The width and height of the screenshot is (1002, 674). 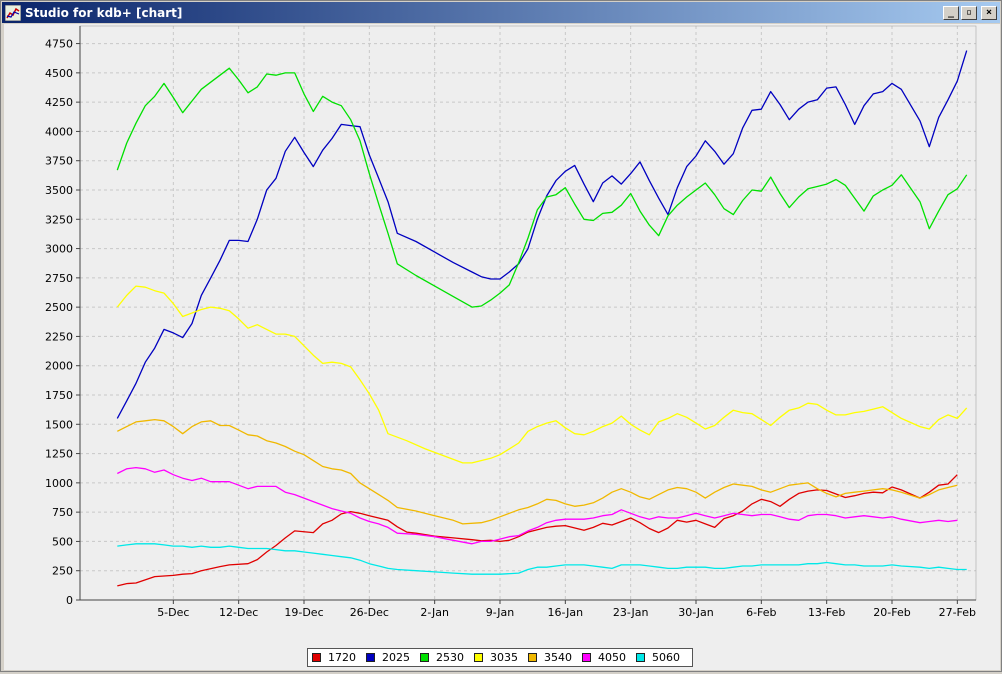 What do you see at coordinates (59, 454) in the screenshot?
I see `y-tick-label: 1250` at bounding box center [59, 454].